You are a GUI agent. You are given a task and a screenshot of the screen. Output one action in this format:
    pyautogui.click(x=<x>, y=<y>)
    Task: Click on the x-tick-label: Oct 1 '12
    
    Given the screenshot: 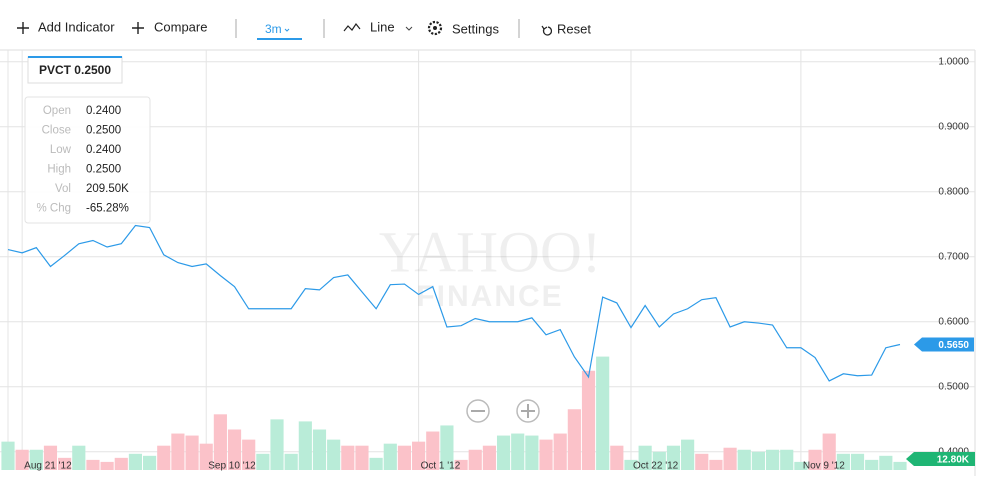 What is the action you would take?
    pyautogui.click(x=441, y=466)
    